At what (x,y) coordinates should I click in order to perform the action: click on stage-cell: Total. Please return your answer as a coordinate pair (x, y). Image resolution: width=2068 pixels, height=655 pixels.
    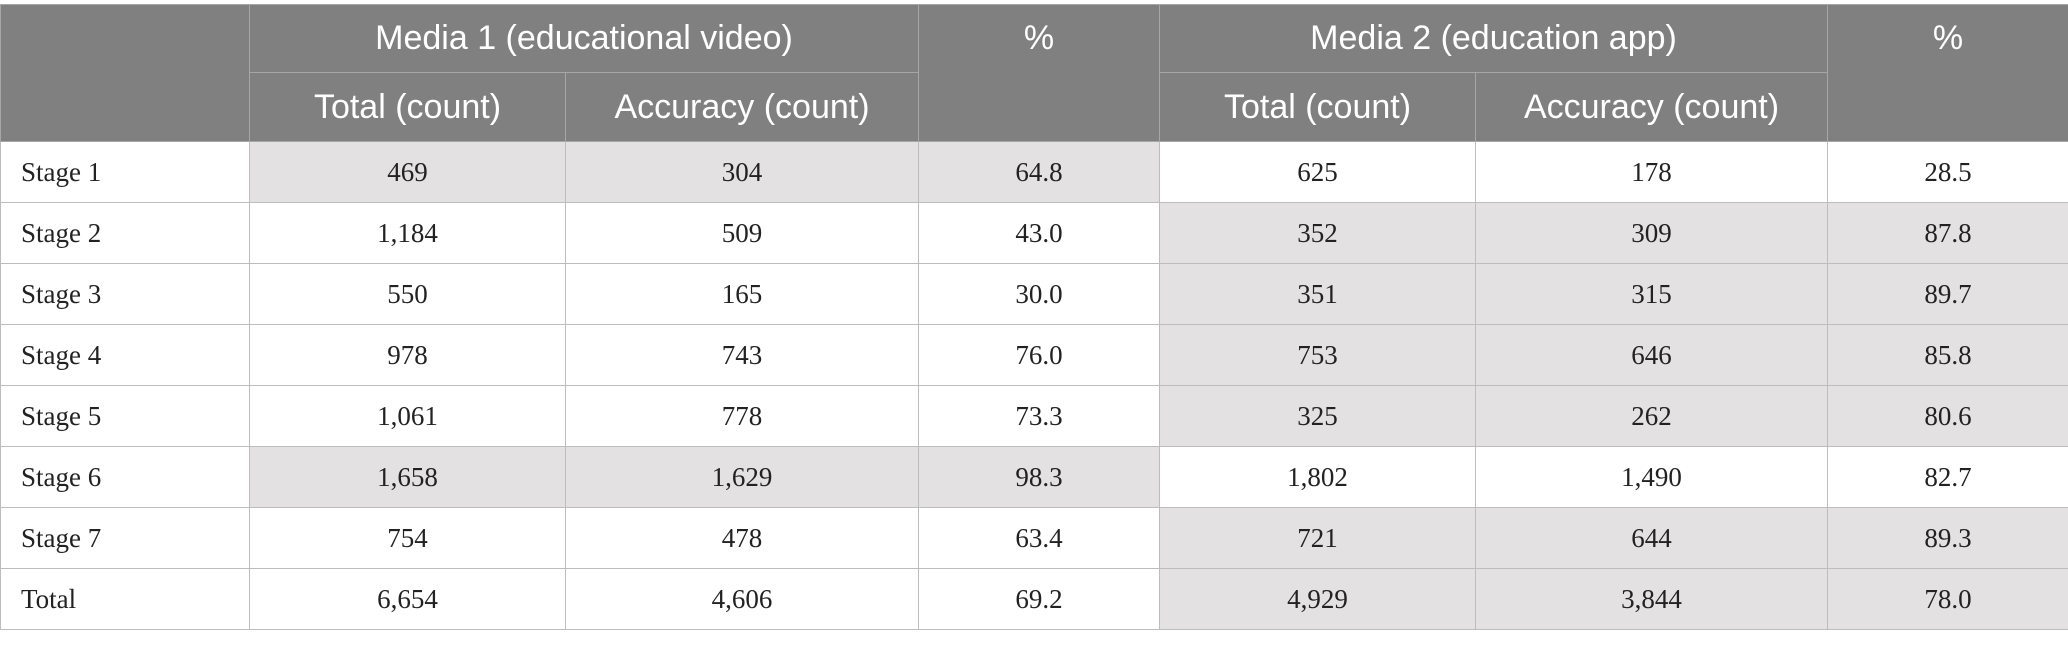
    Looking at the image, I should click on (125, 599).